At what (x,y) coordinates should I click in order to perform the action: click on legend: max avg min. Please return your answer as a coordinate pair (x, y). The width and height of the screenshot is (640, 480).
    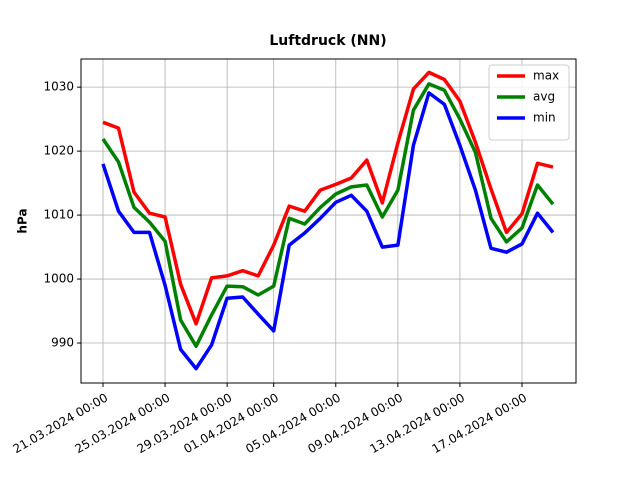
    Looking at the image, I should click on (529, 102).